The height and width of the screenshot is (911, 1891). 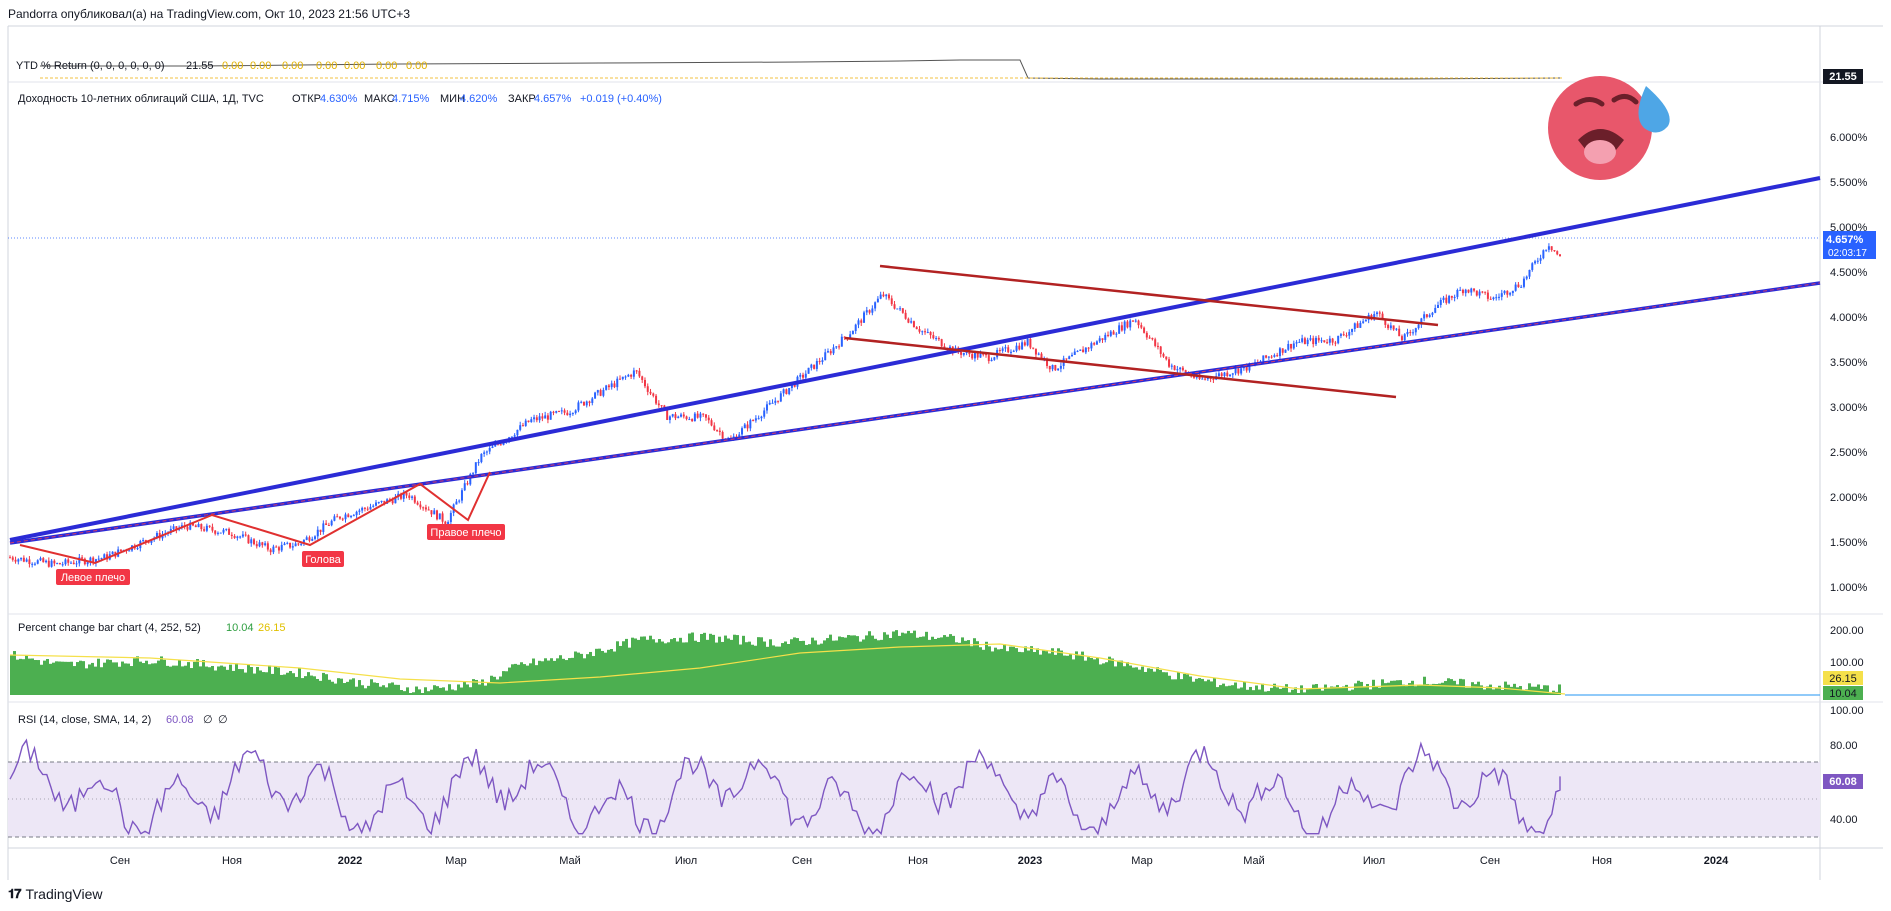 I want to click on legend-low: 4.620%, so click(x=479, y=99).